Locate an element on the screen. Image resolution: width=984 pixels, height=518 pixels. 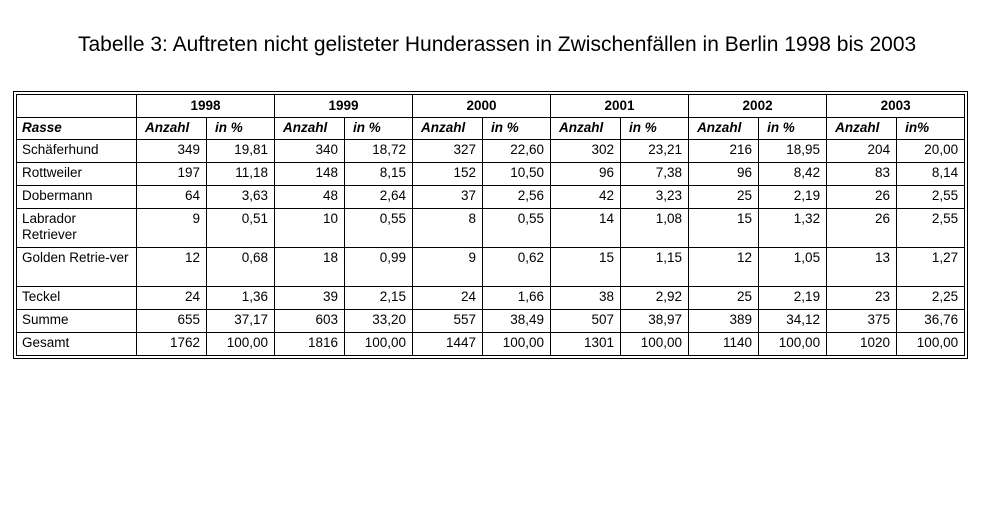
count-cell: 14 is located at coordinates (586, 228).